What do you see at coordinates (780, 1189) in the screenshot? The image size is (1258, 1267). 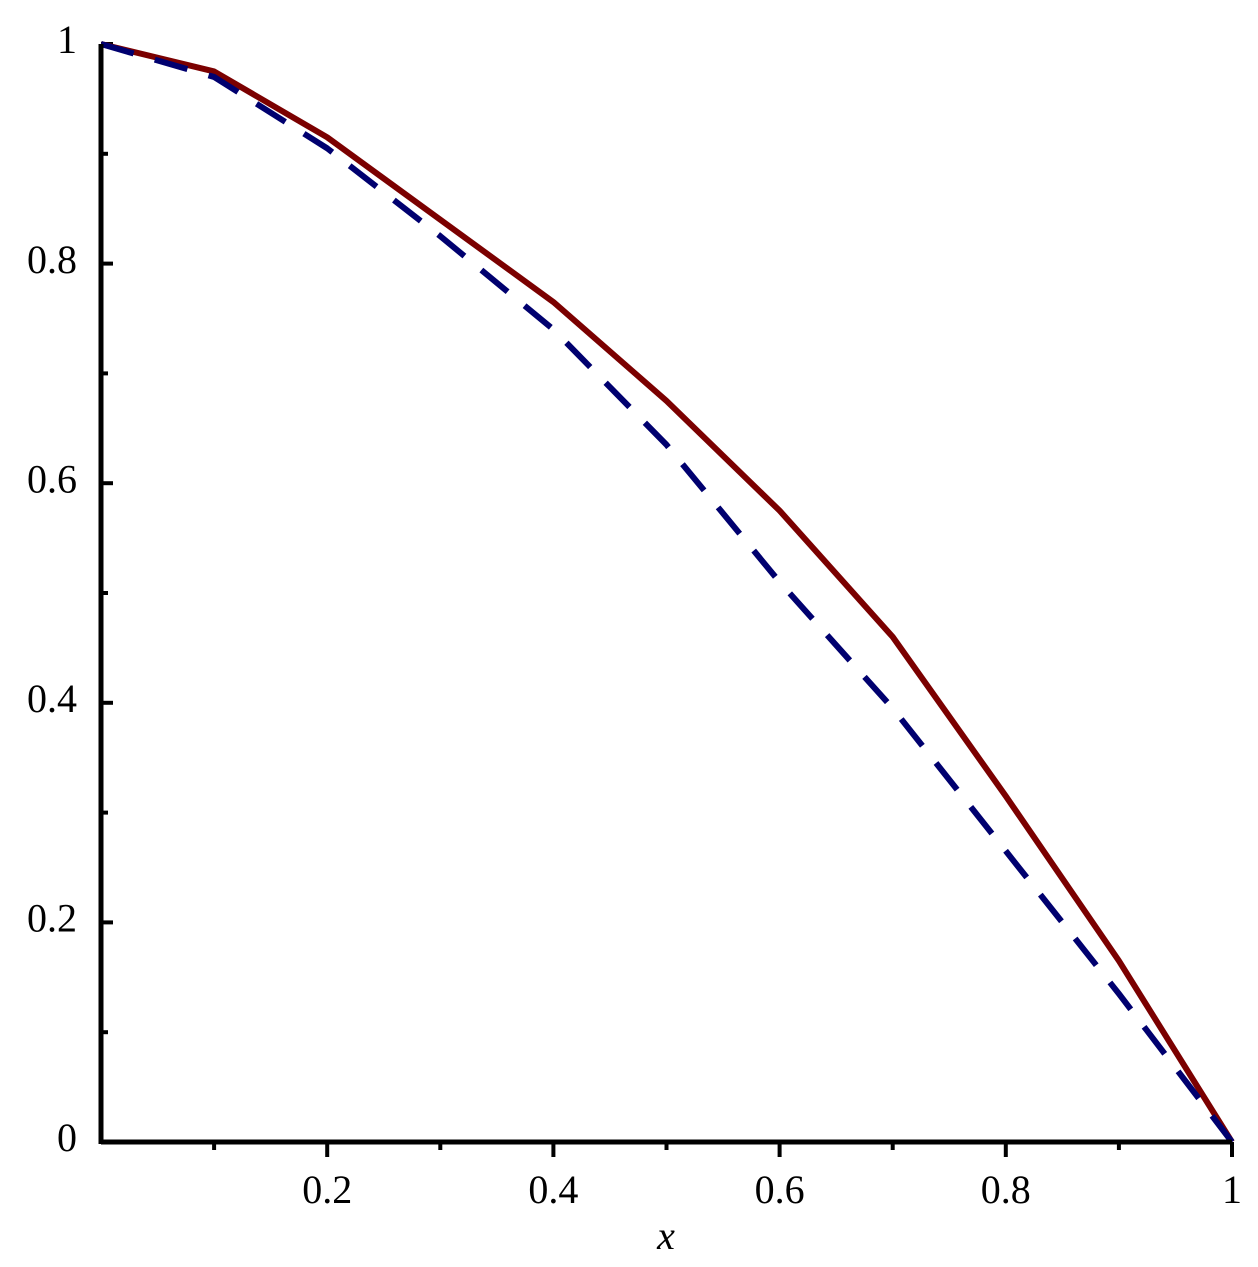 I see `x-tick-label: 0.6` at bounding box center [780, 1189].